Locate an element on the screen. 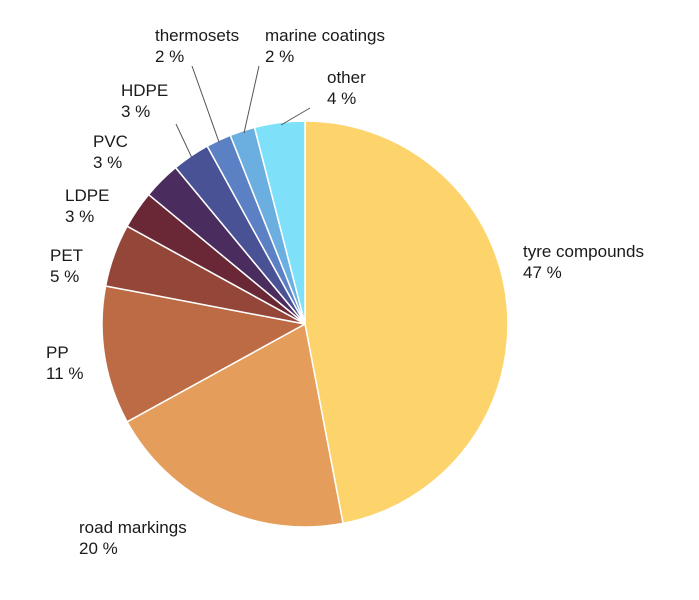 The width and height of the screenshot is (699, 600). label-name: PP is located at coordinates (57, 352).